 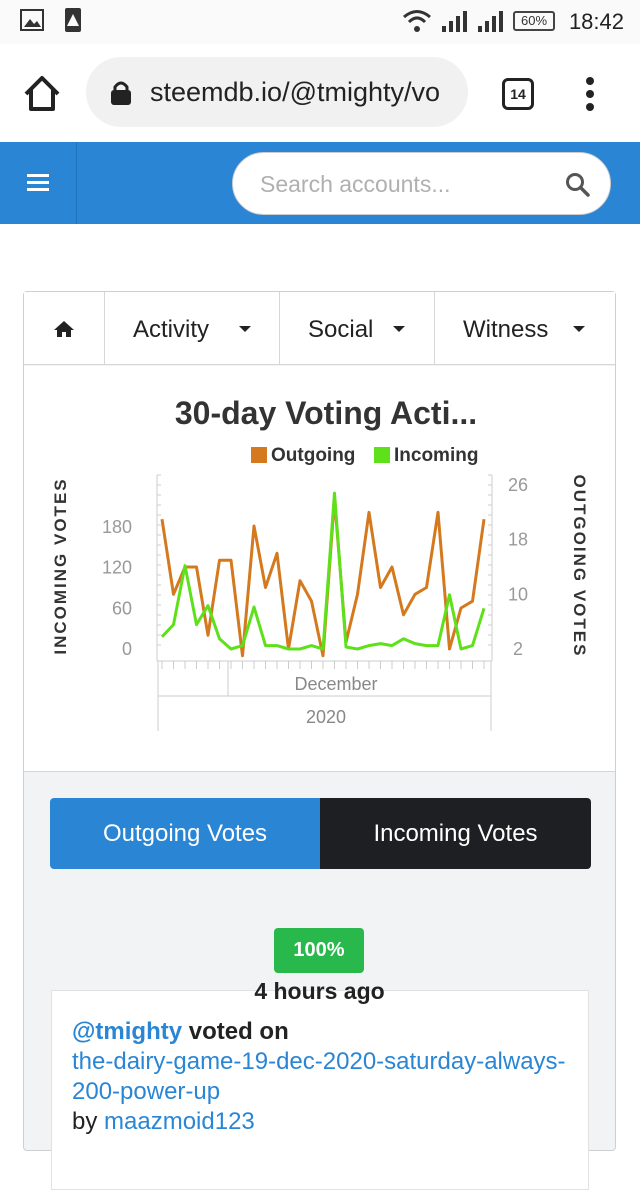 I want to click on battery-indicator: 60%, so click(x=534, y=21).